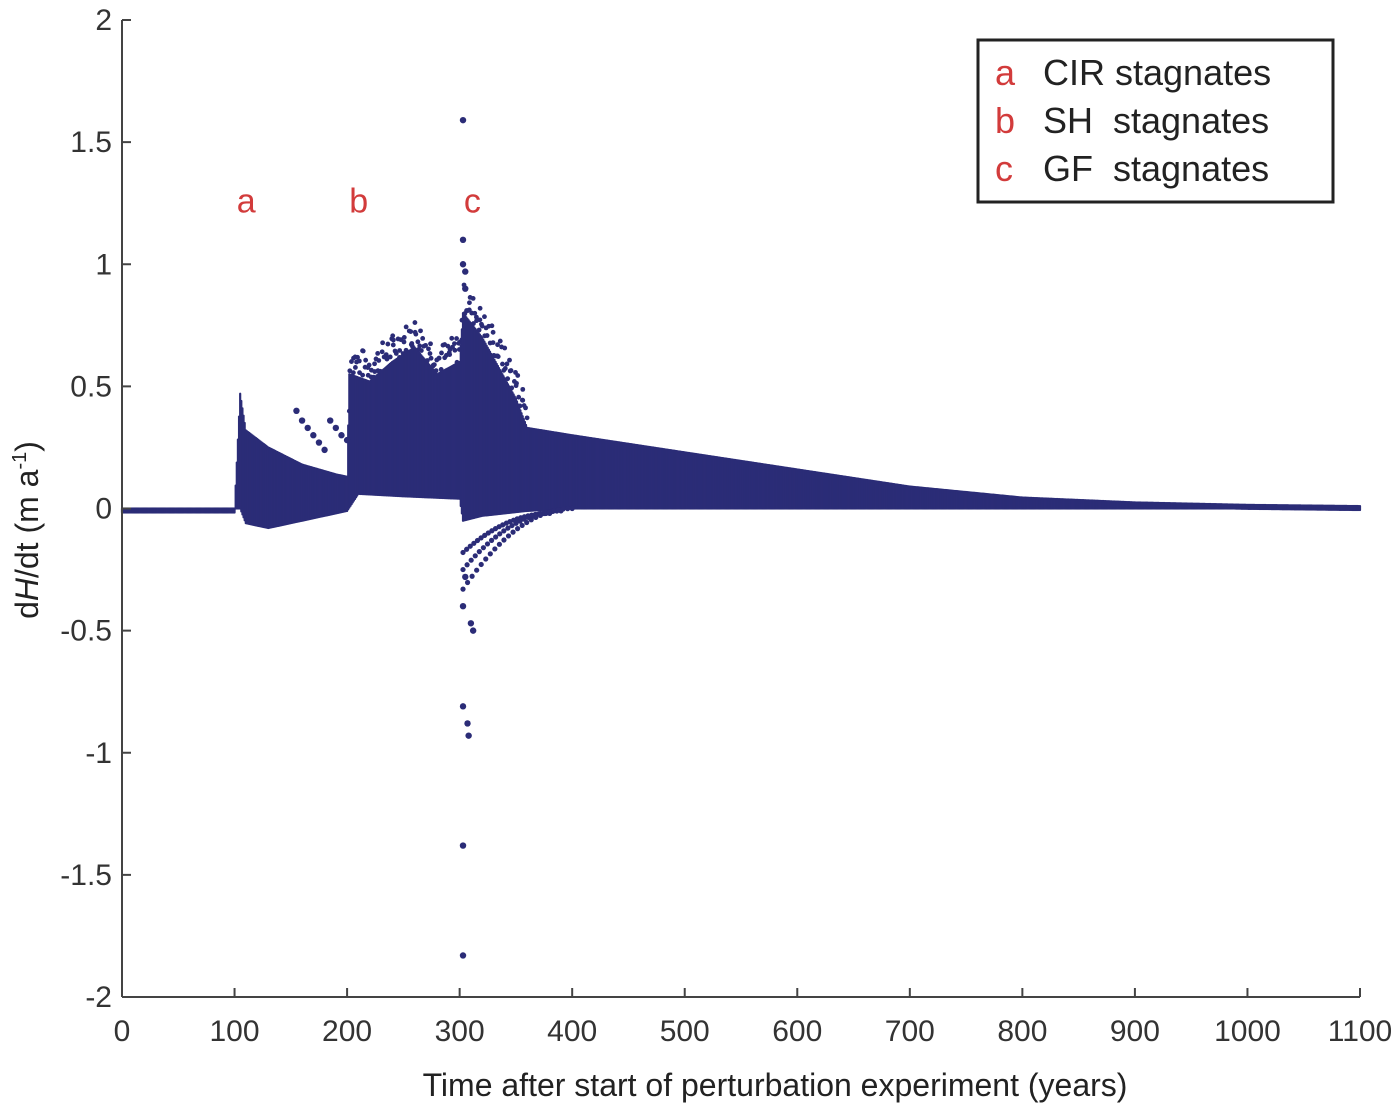 Image resolution: width=1400 pixels, height=1108 pixels. Describe the element at coordinates (472, 202) in the screenshot. I see `event-label-c: c` at that location.